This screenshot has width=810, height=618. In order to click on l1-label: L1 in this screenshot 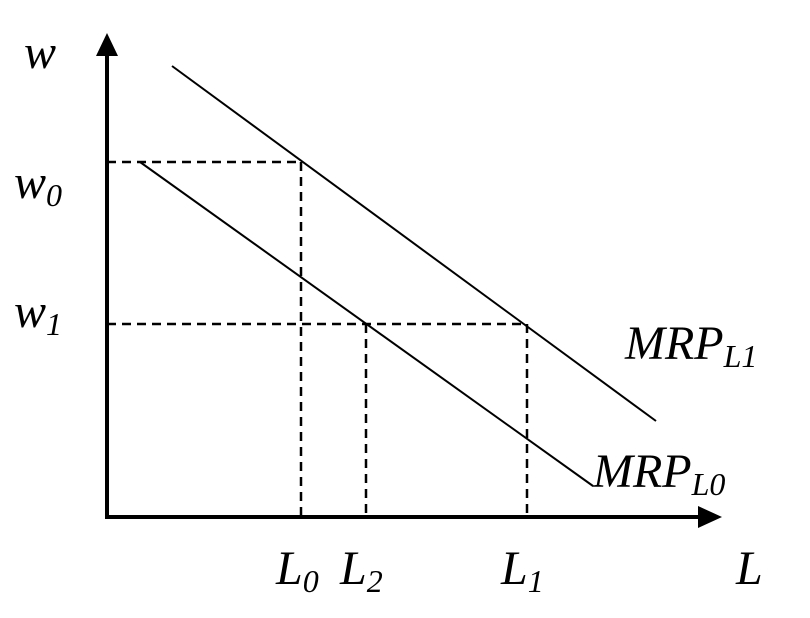, I will do `click(522, 570)`.